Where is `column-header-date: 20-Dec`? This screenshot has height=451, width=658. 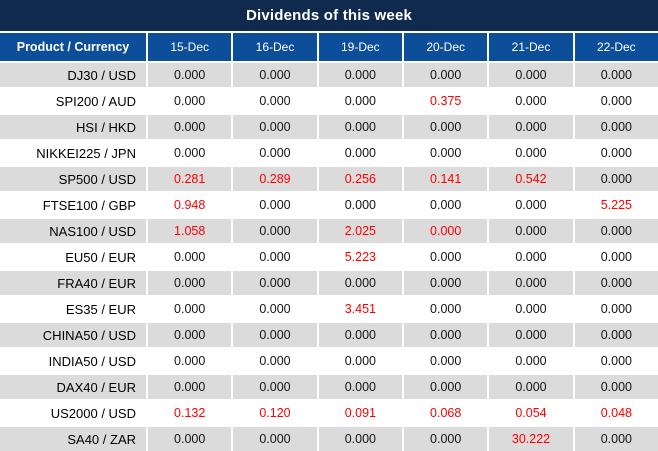
column-header-date: 20-Dec is located at coordinates (446, 47).